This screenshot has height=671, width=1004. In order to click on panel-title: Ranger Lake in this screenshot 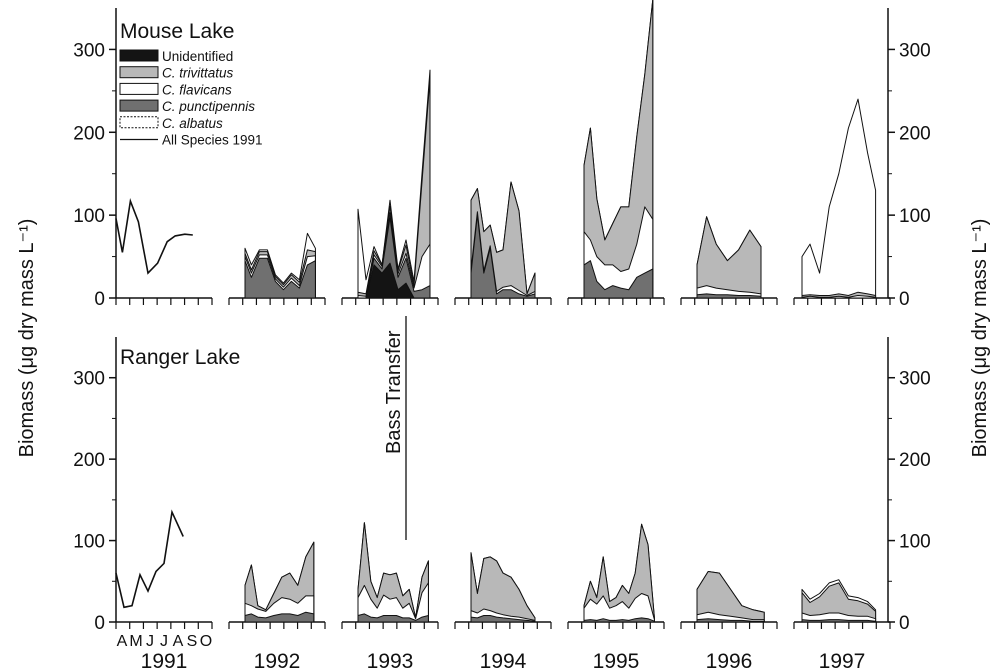, I will do `click(180, 357)`.